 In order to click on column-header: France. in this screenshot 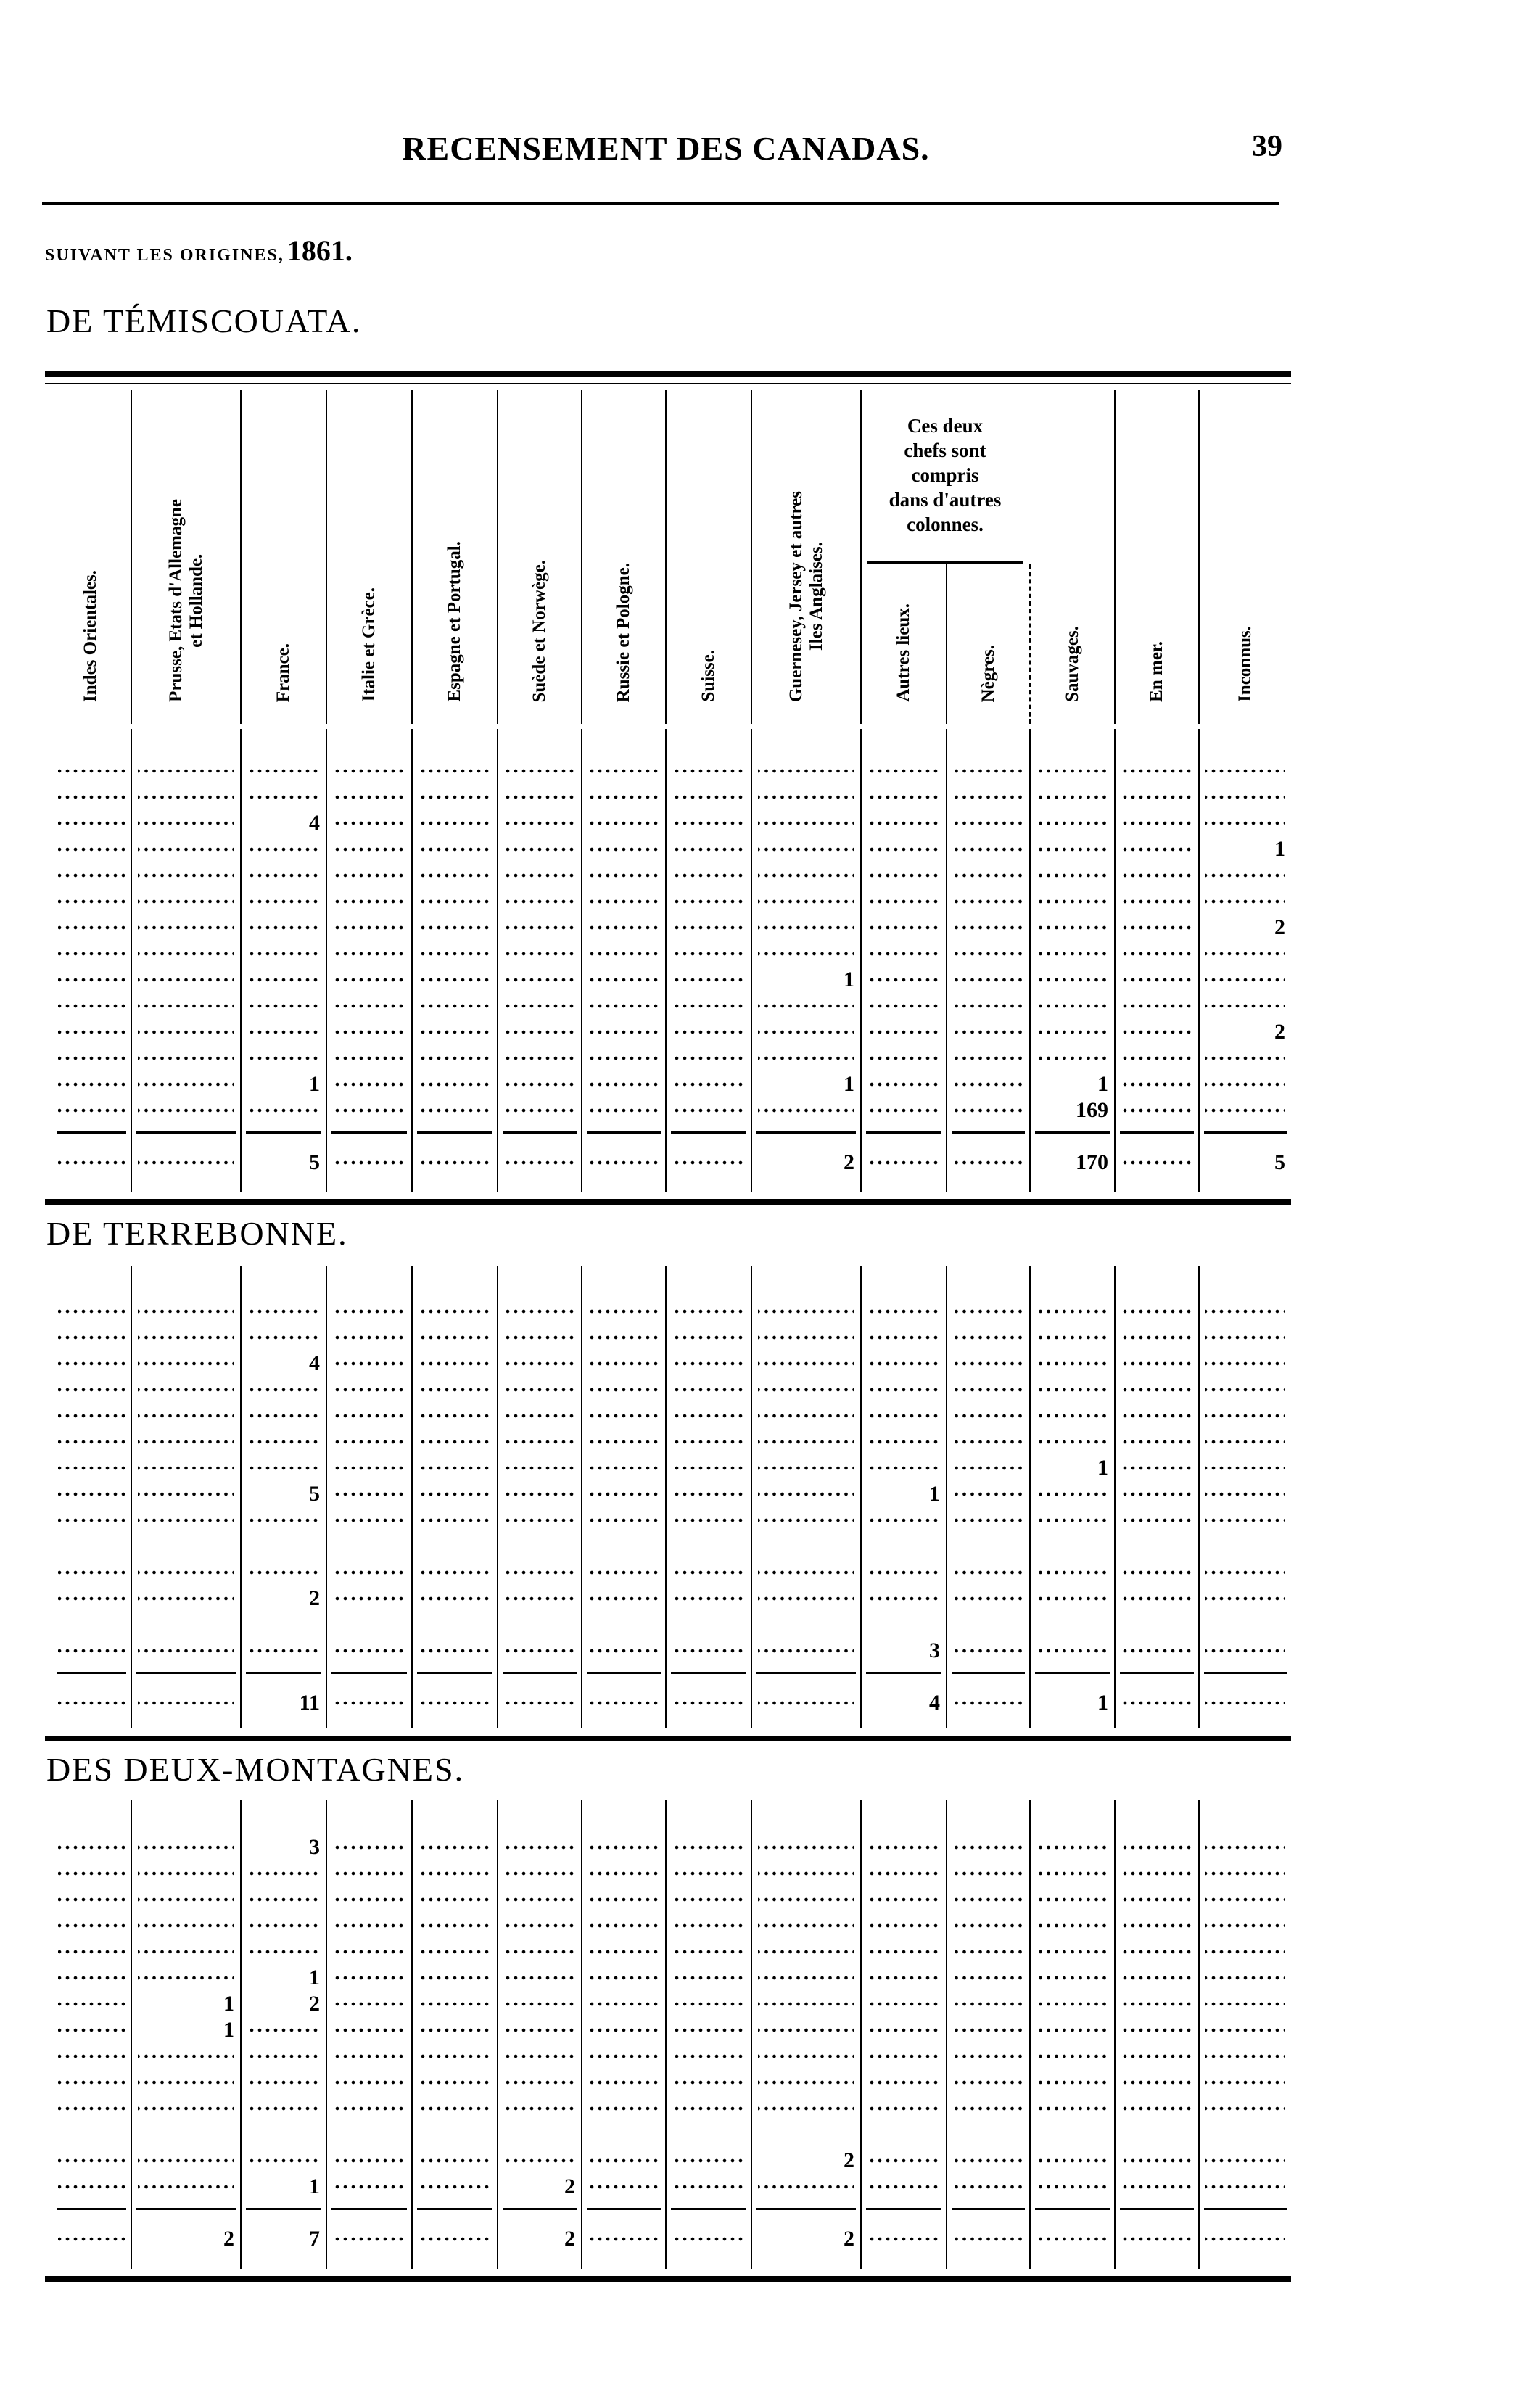, I will do `click(283, 557)`.